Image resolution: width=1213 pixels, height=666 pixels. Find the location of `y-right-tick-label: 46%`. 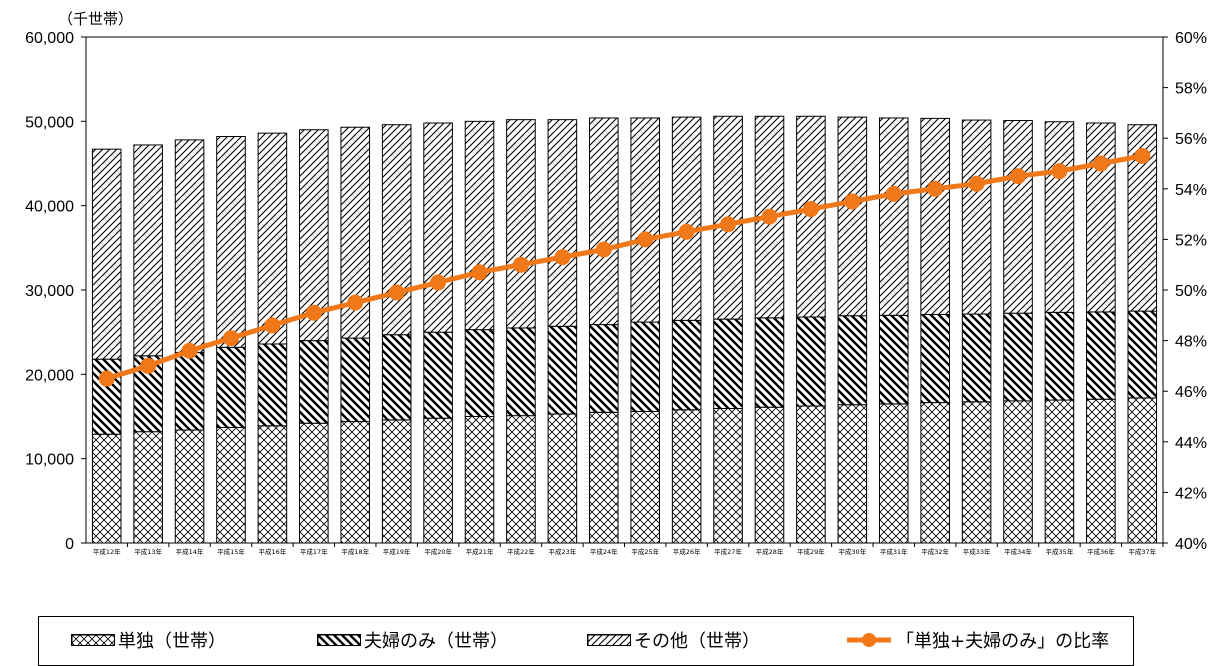

y-right-tick-label: 46% is located at coordinates (1191, 392).